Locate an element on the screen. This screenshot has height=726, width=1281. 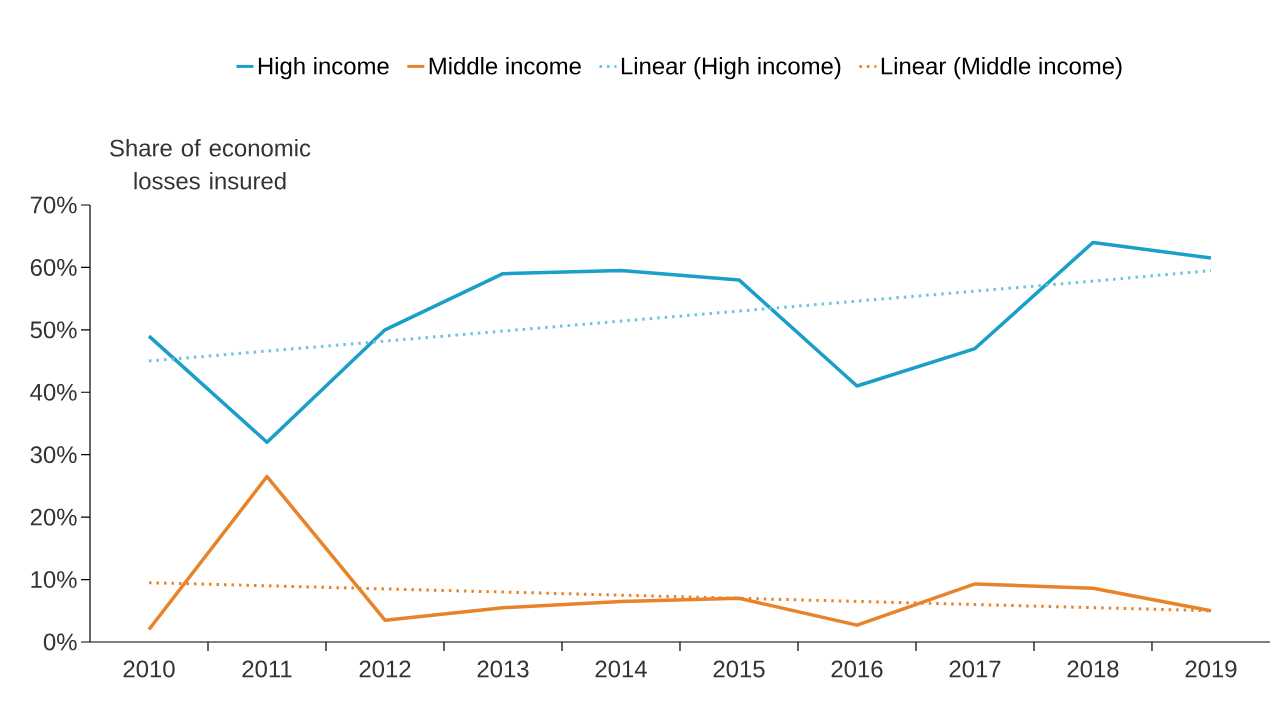
x-tick-label: 2016 is located at coordinates (857, 669).